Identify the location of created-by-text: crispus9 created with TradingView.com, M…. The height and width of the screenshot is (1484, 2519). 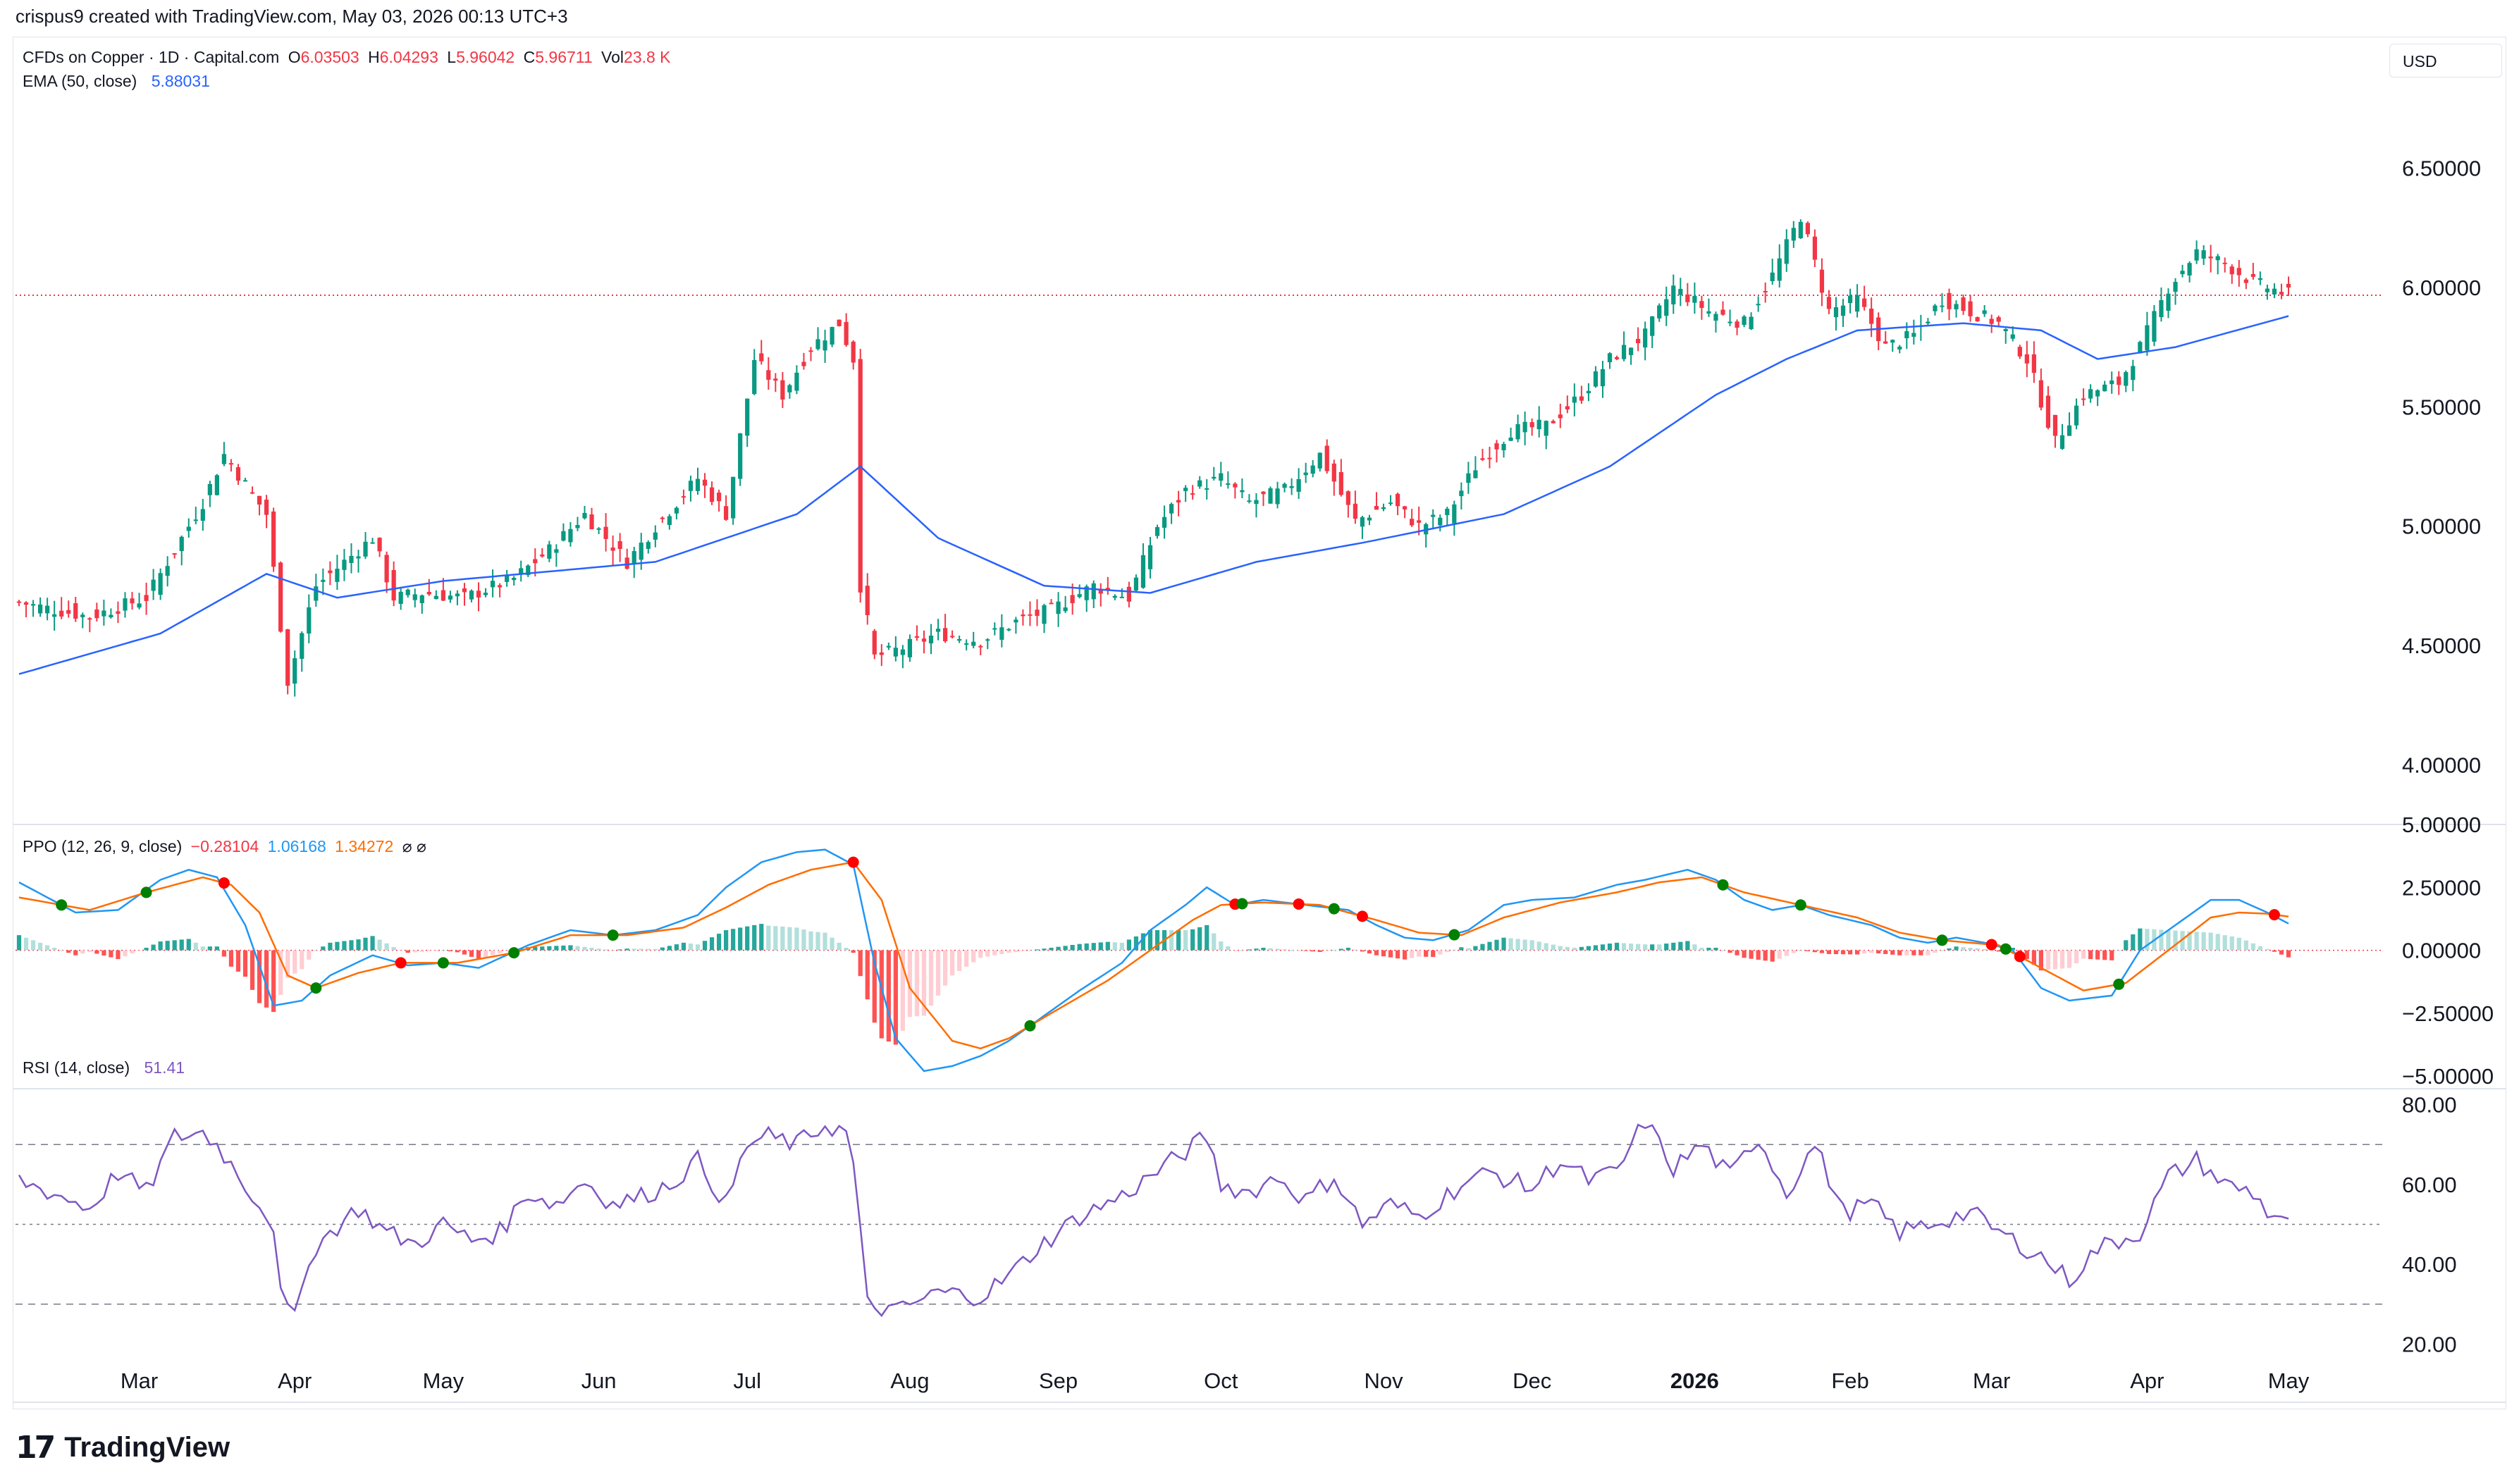
(292, 16).